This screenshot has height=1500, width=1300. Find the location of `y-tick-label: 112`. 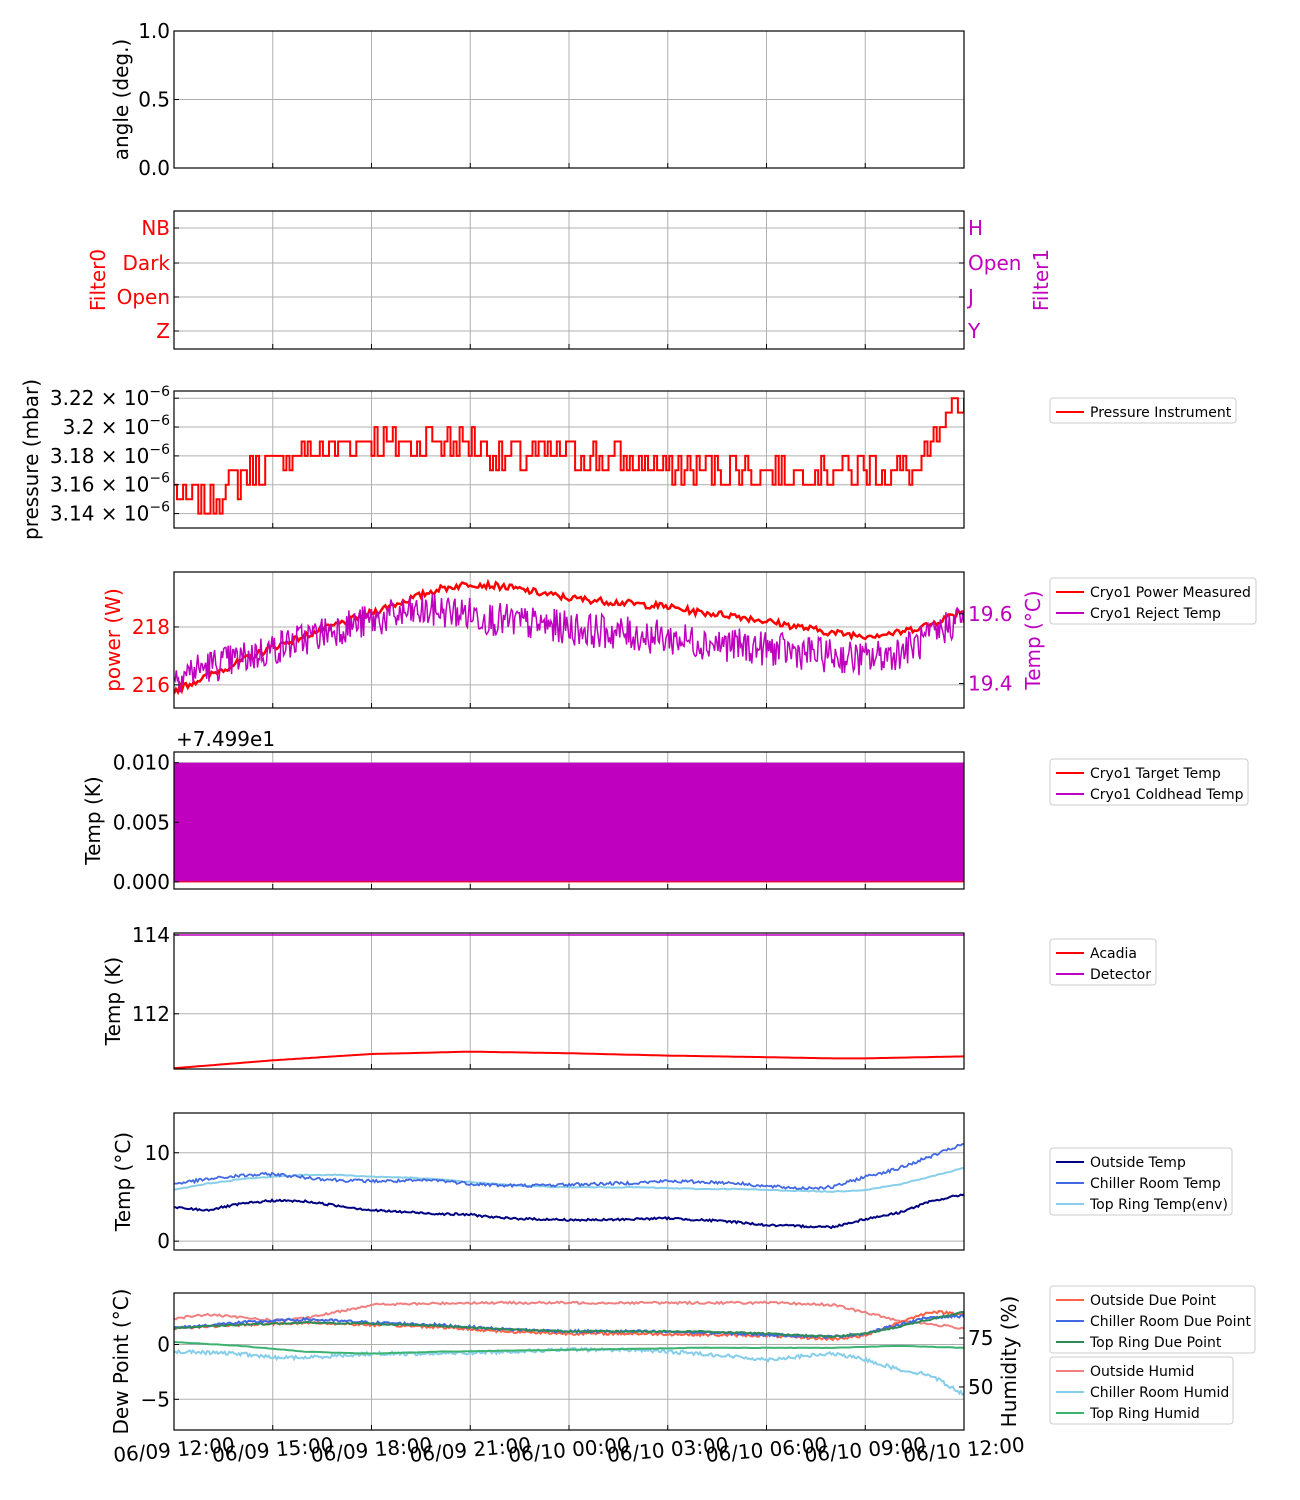

y-tick-label: 112 is located at coordinates (151, 1014).